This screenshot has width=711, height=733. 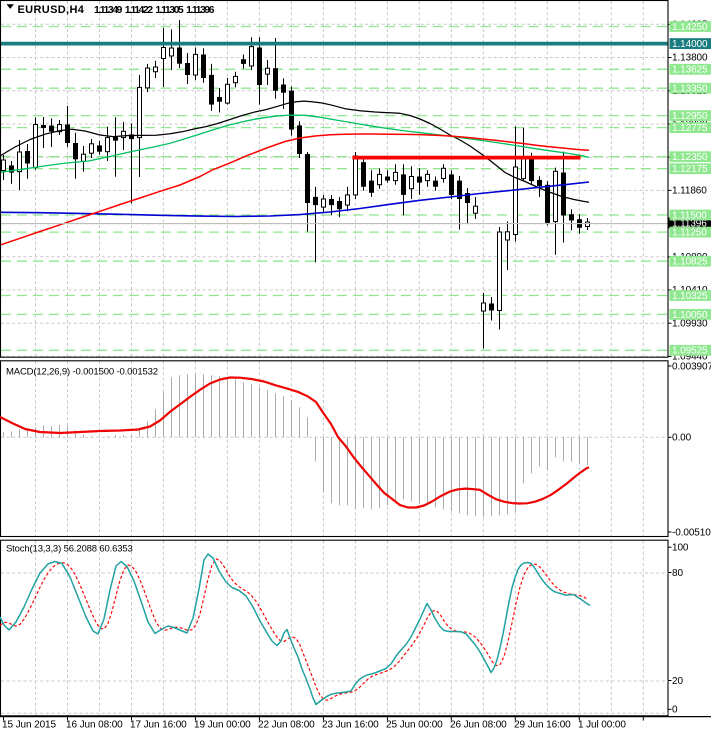 I want to click on svg-text: 29 Jun 16:00, so click(x=542, y=725).